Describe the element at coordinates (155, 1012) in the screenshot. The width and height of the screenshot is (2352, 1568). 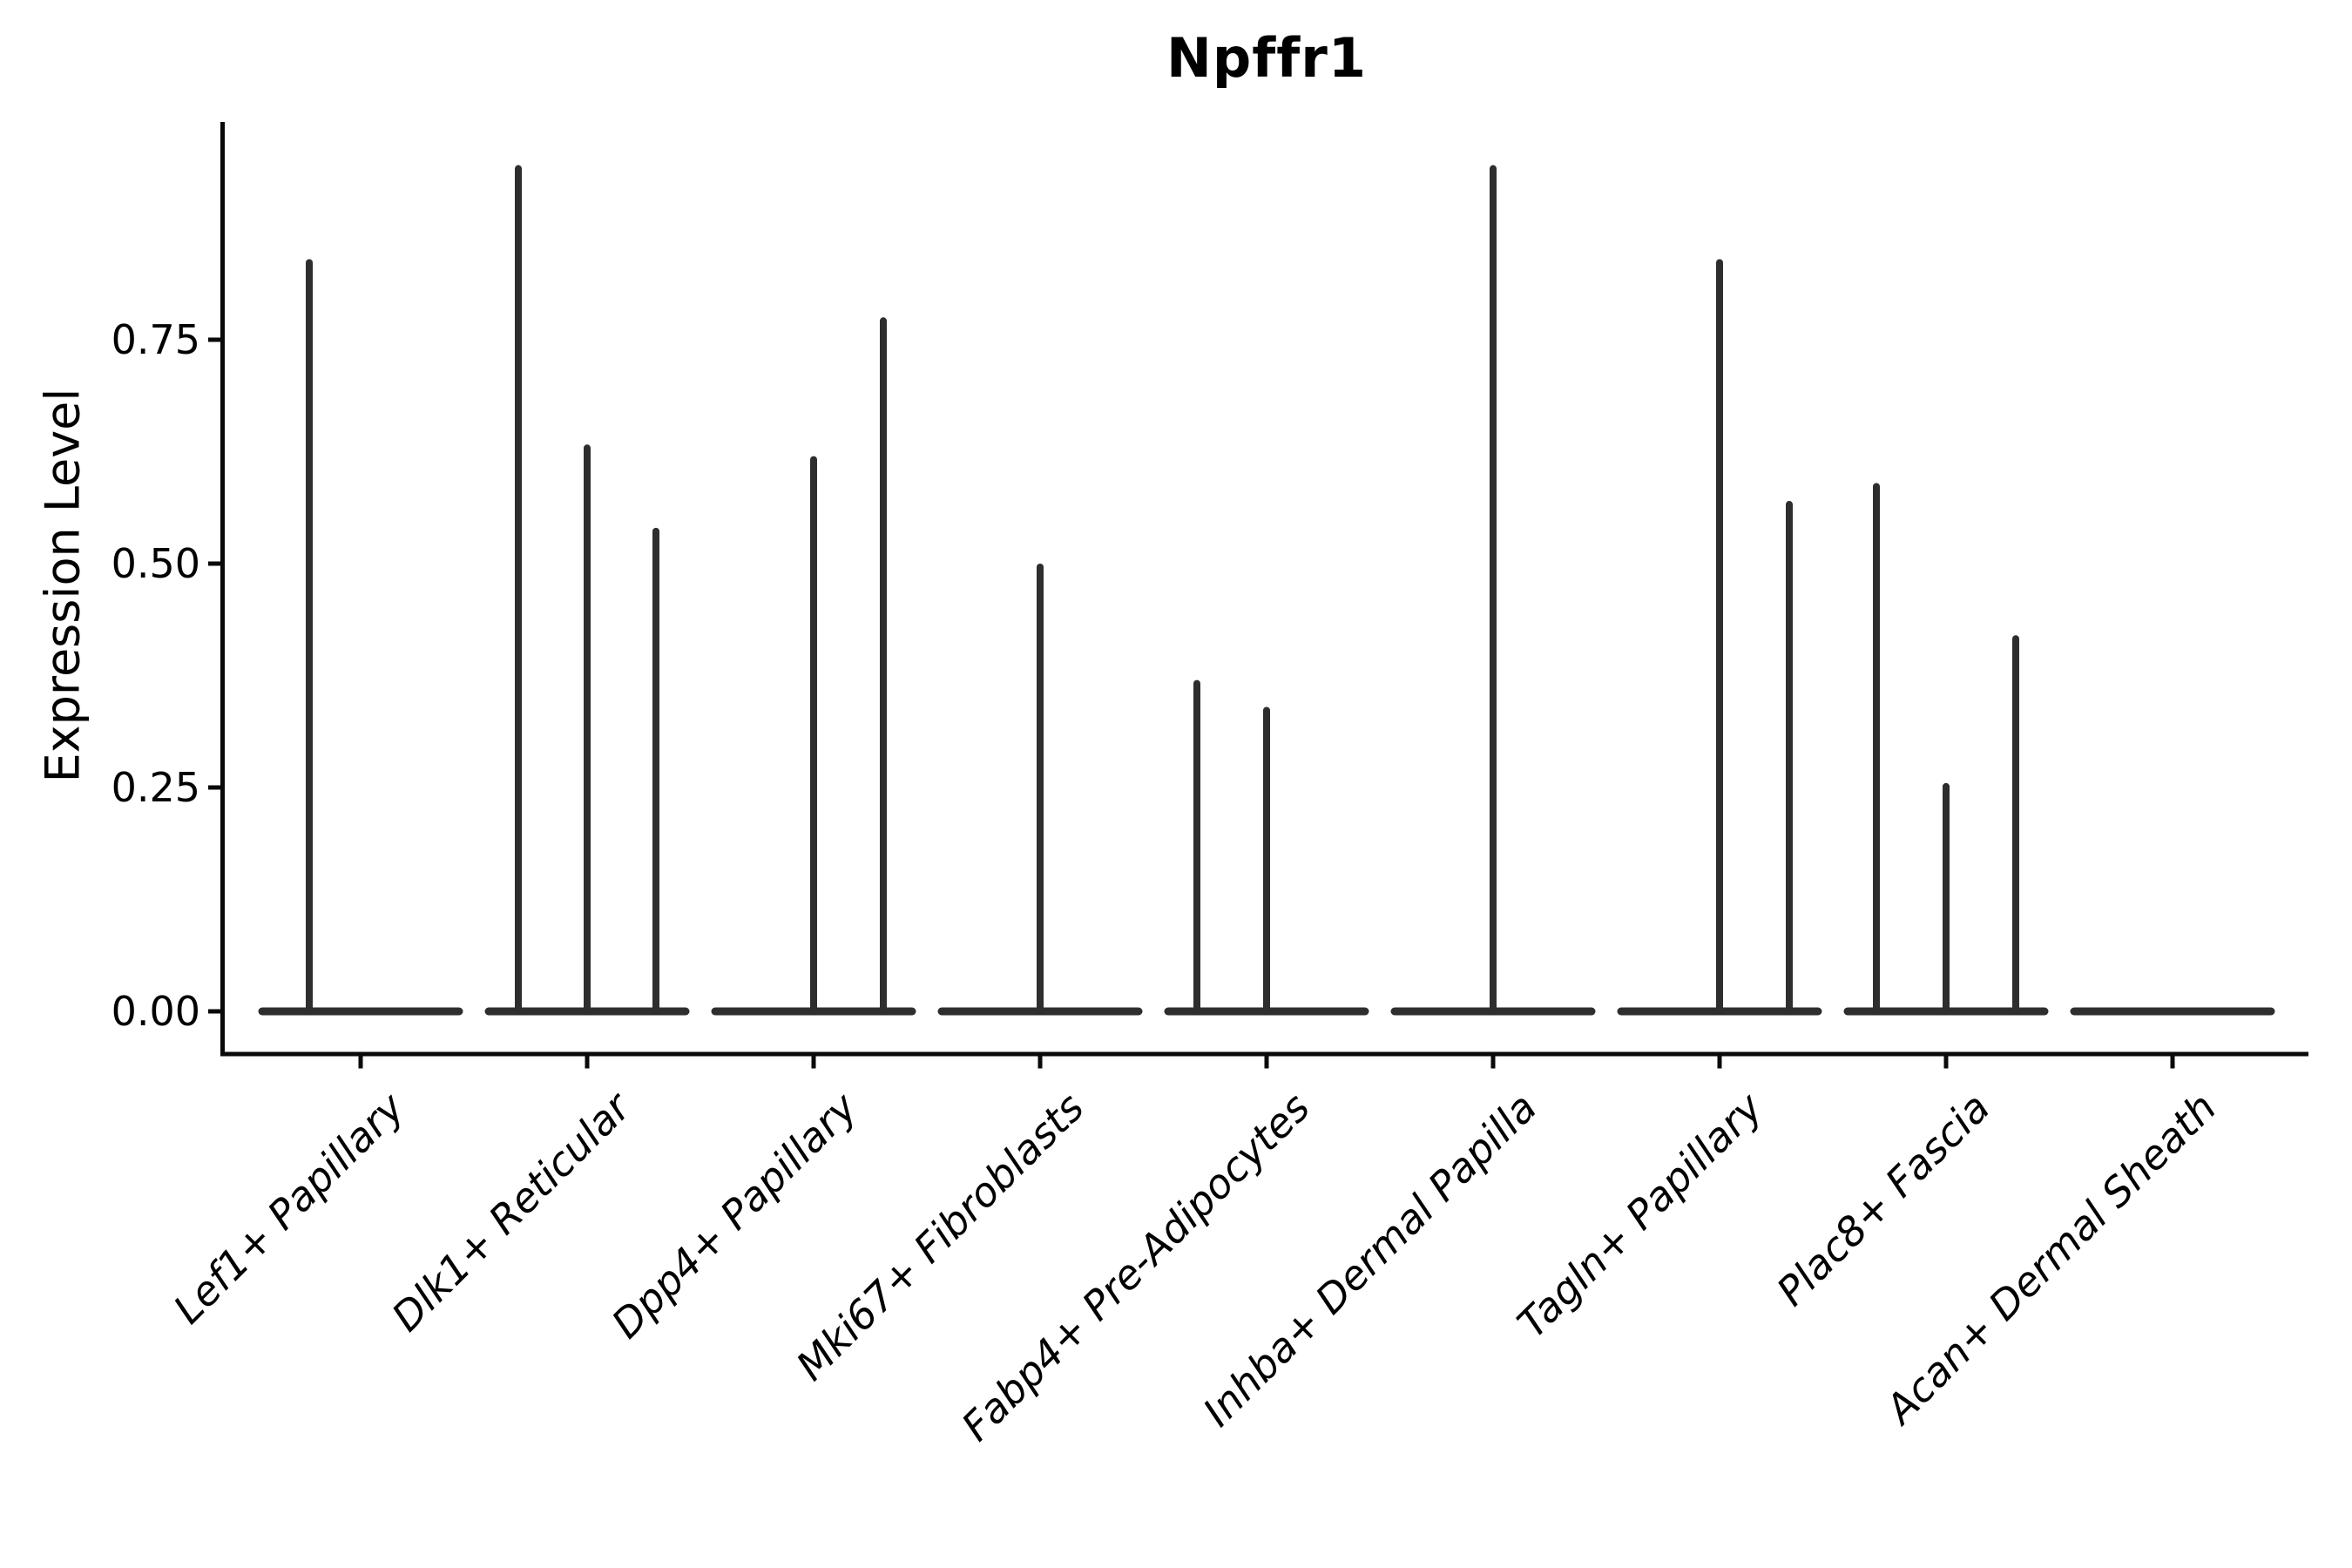
I see `y-tick-label: 0.00` at that location.